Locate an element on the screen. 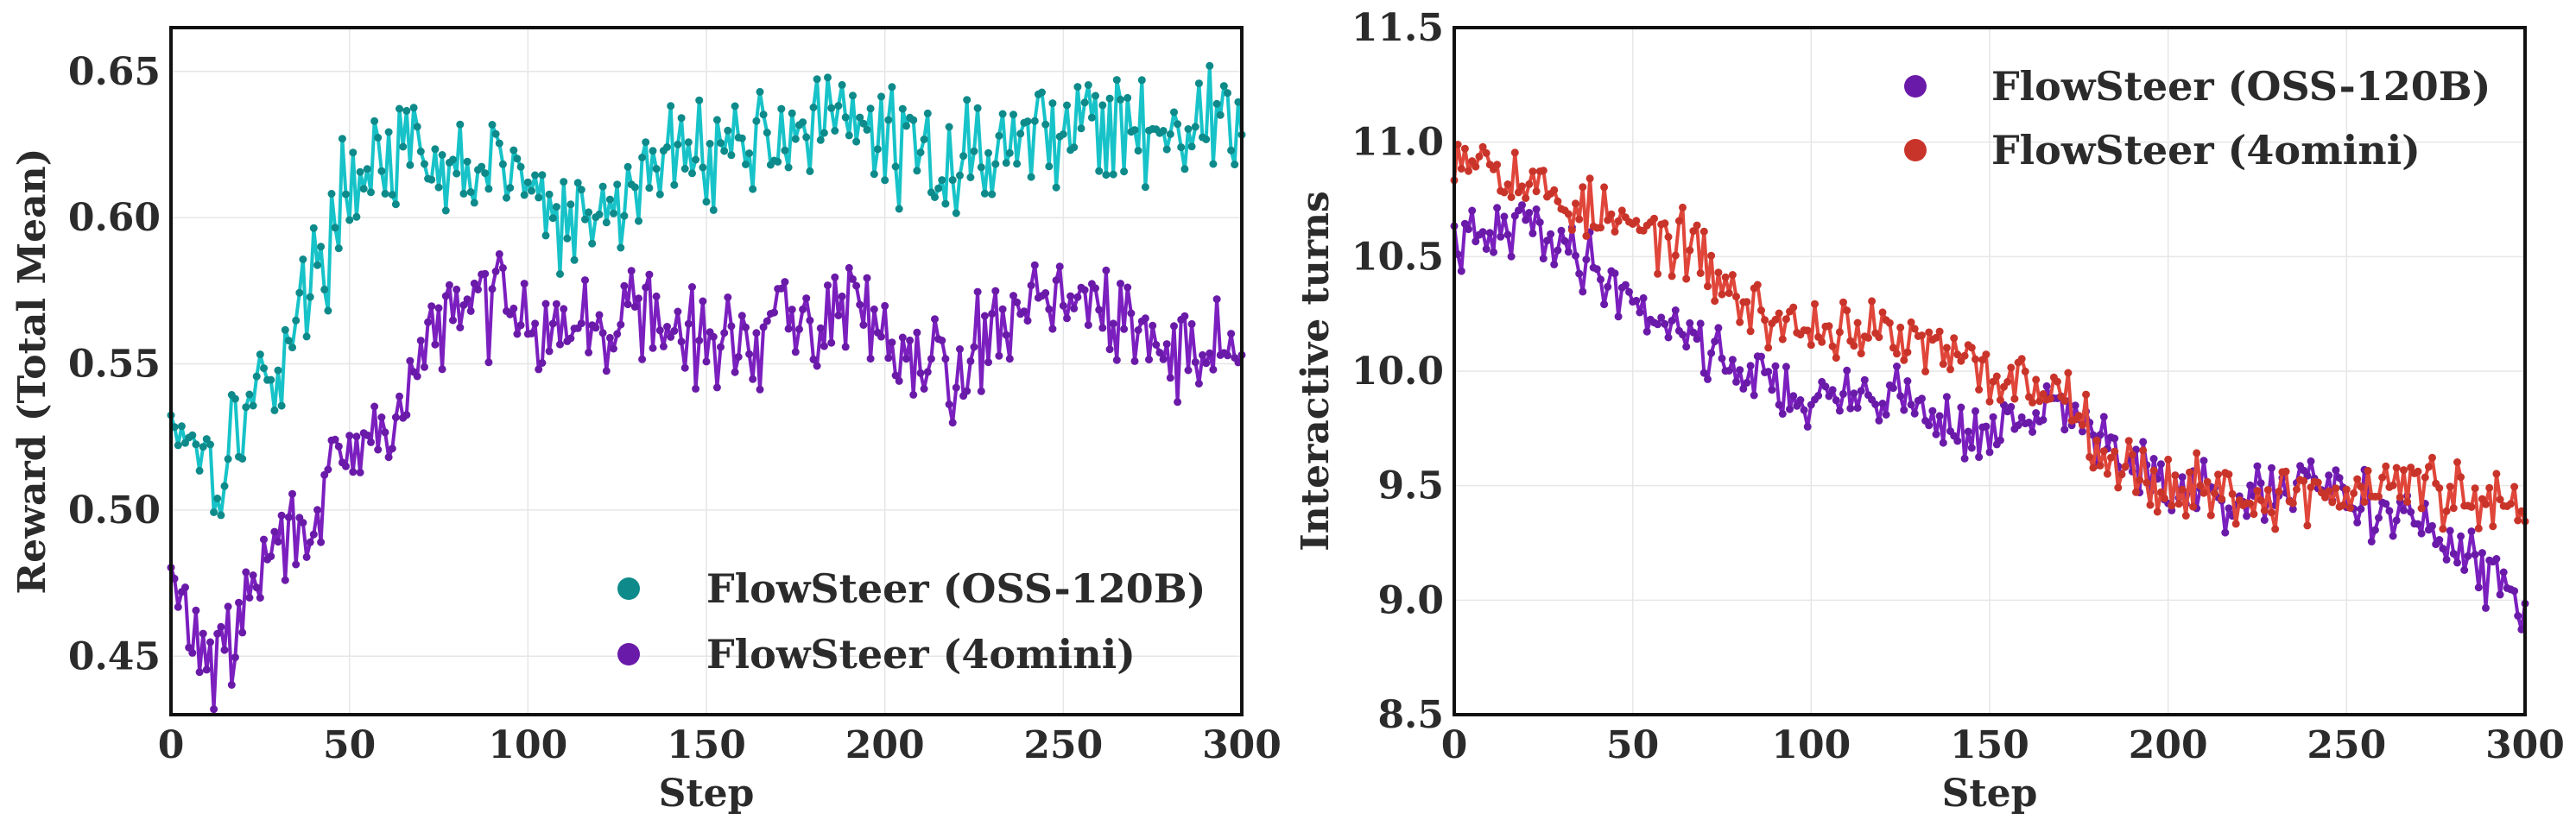 The image size is (2576, 826). legend-label-oss120b: FlowSteer (OSS-120B) is located at coordinates (2241, 86).